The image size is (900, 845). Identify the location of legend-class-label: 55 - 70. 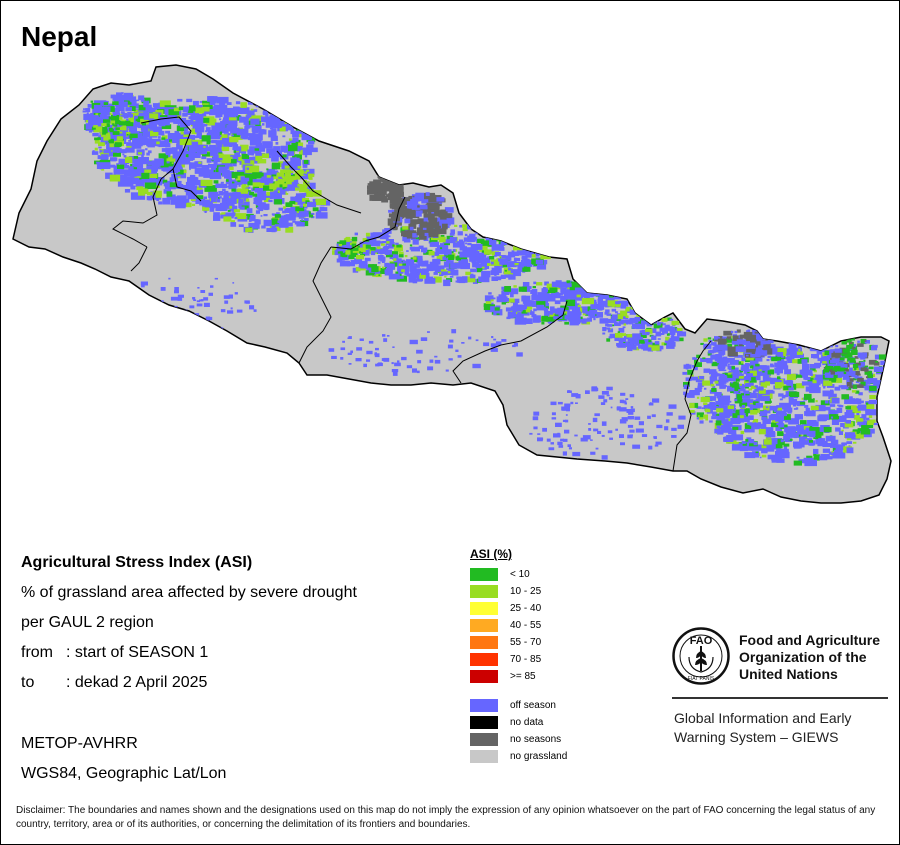
(526, 642).